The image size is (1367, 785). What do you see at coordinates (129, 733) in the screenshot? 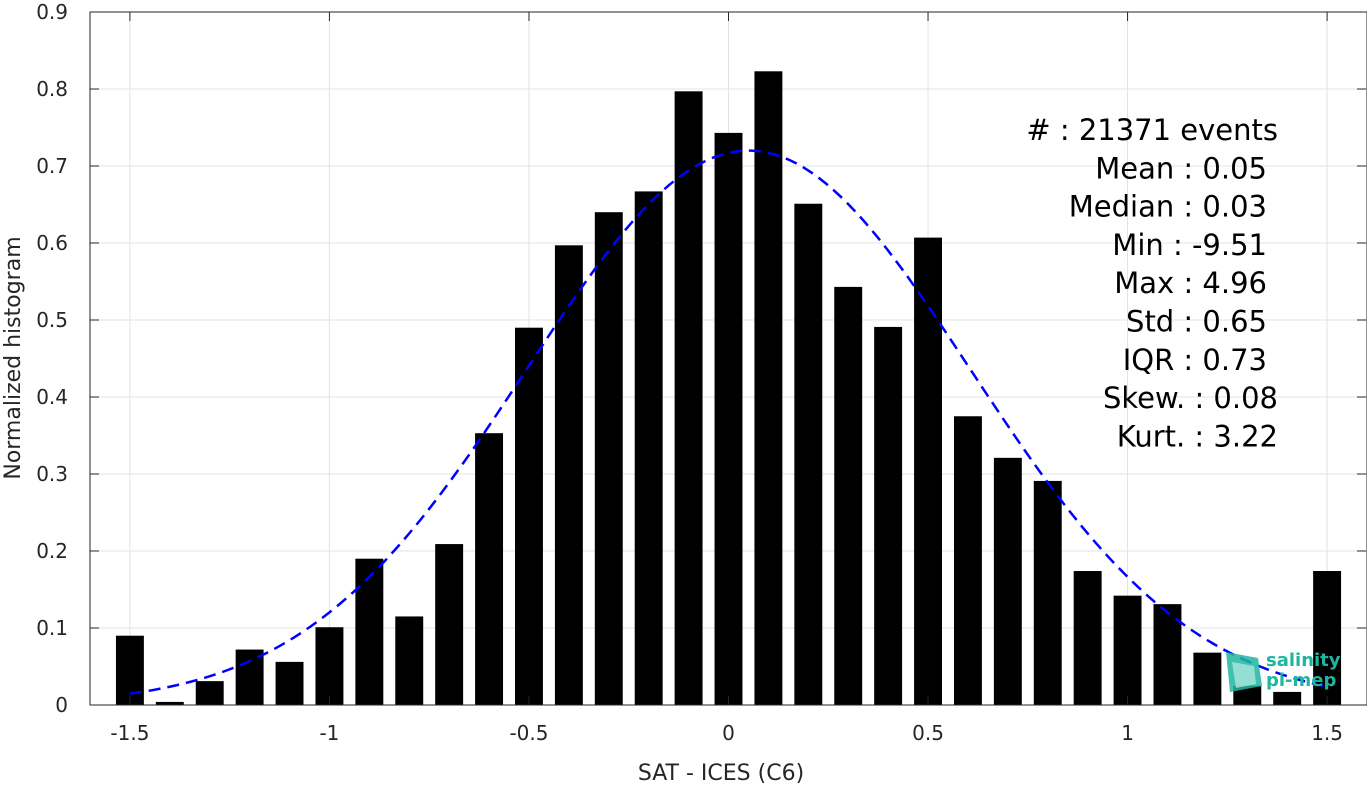
I see `x-tick-label: -1.5` at bounding box center [129, 733].